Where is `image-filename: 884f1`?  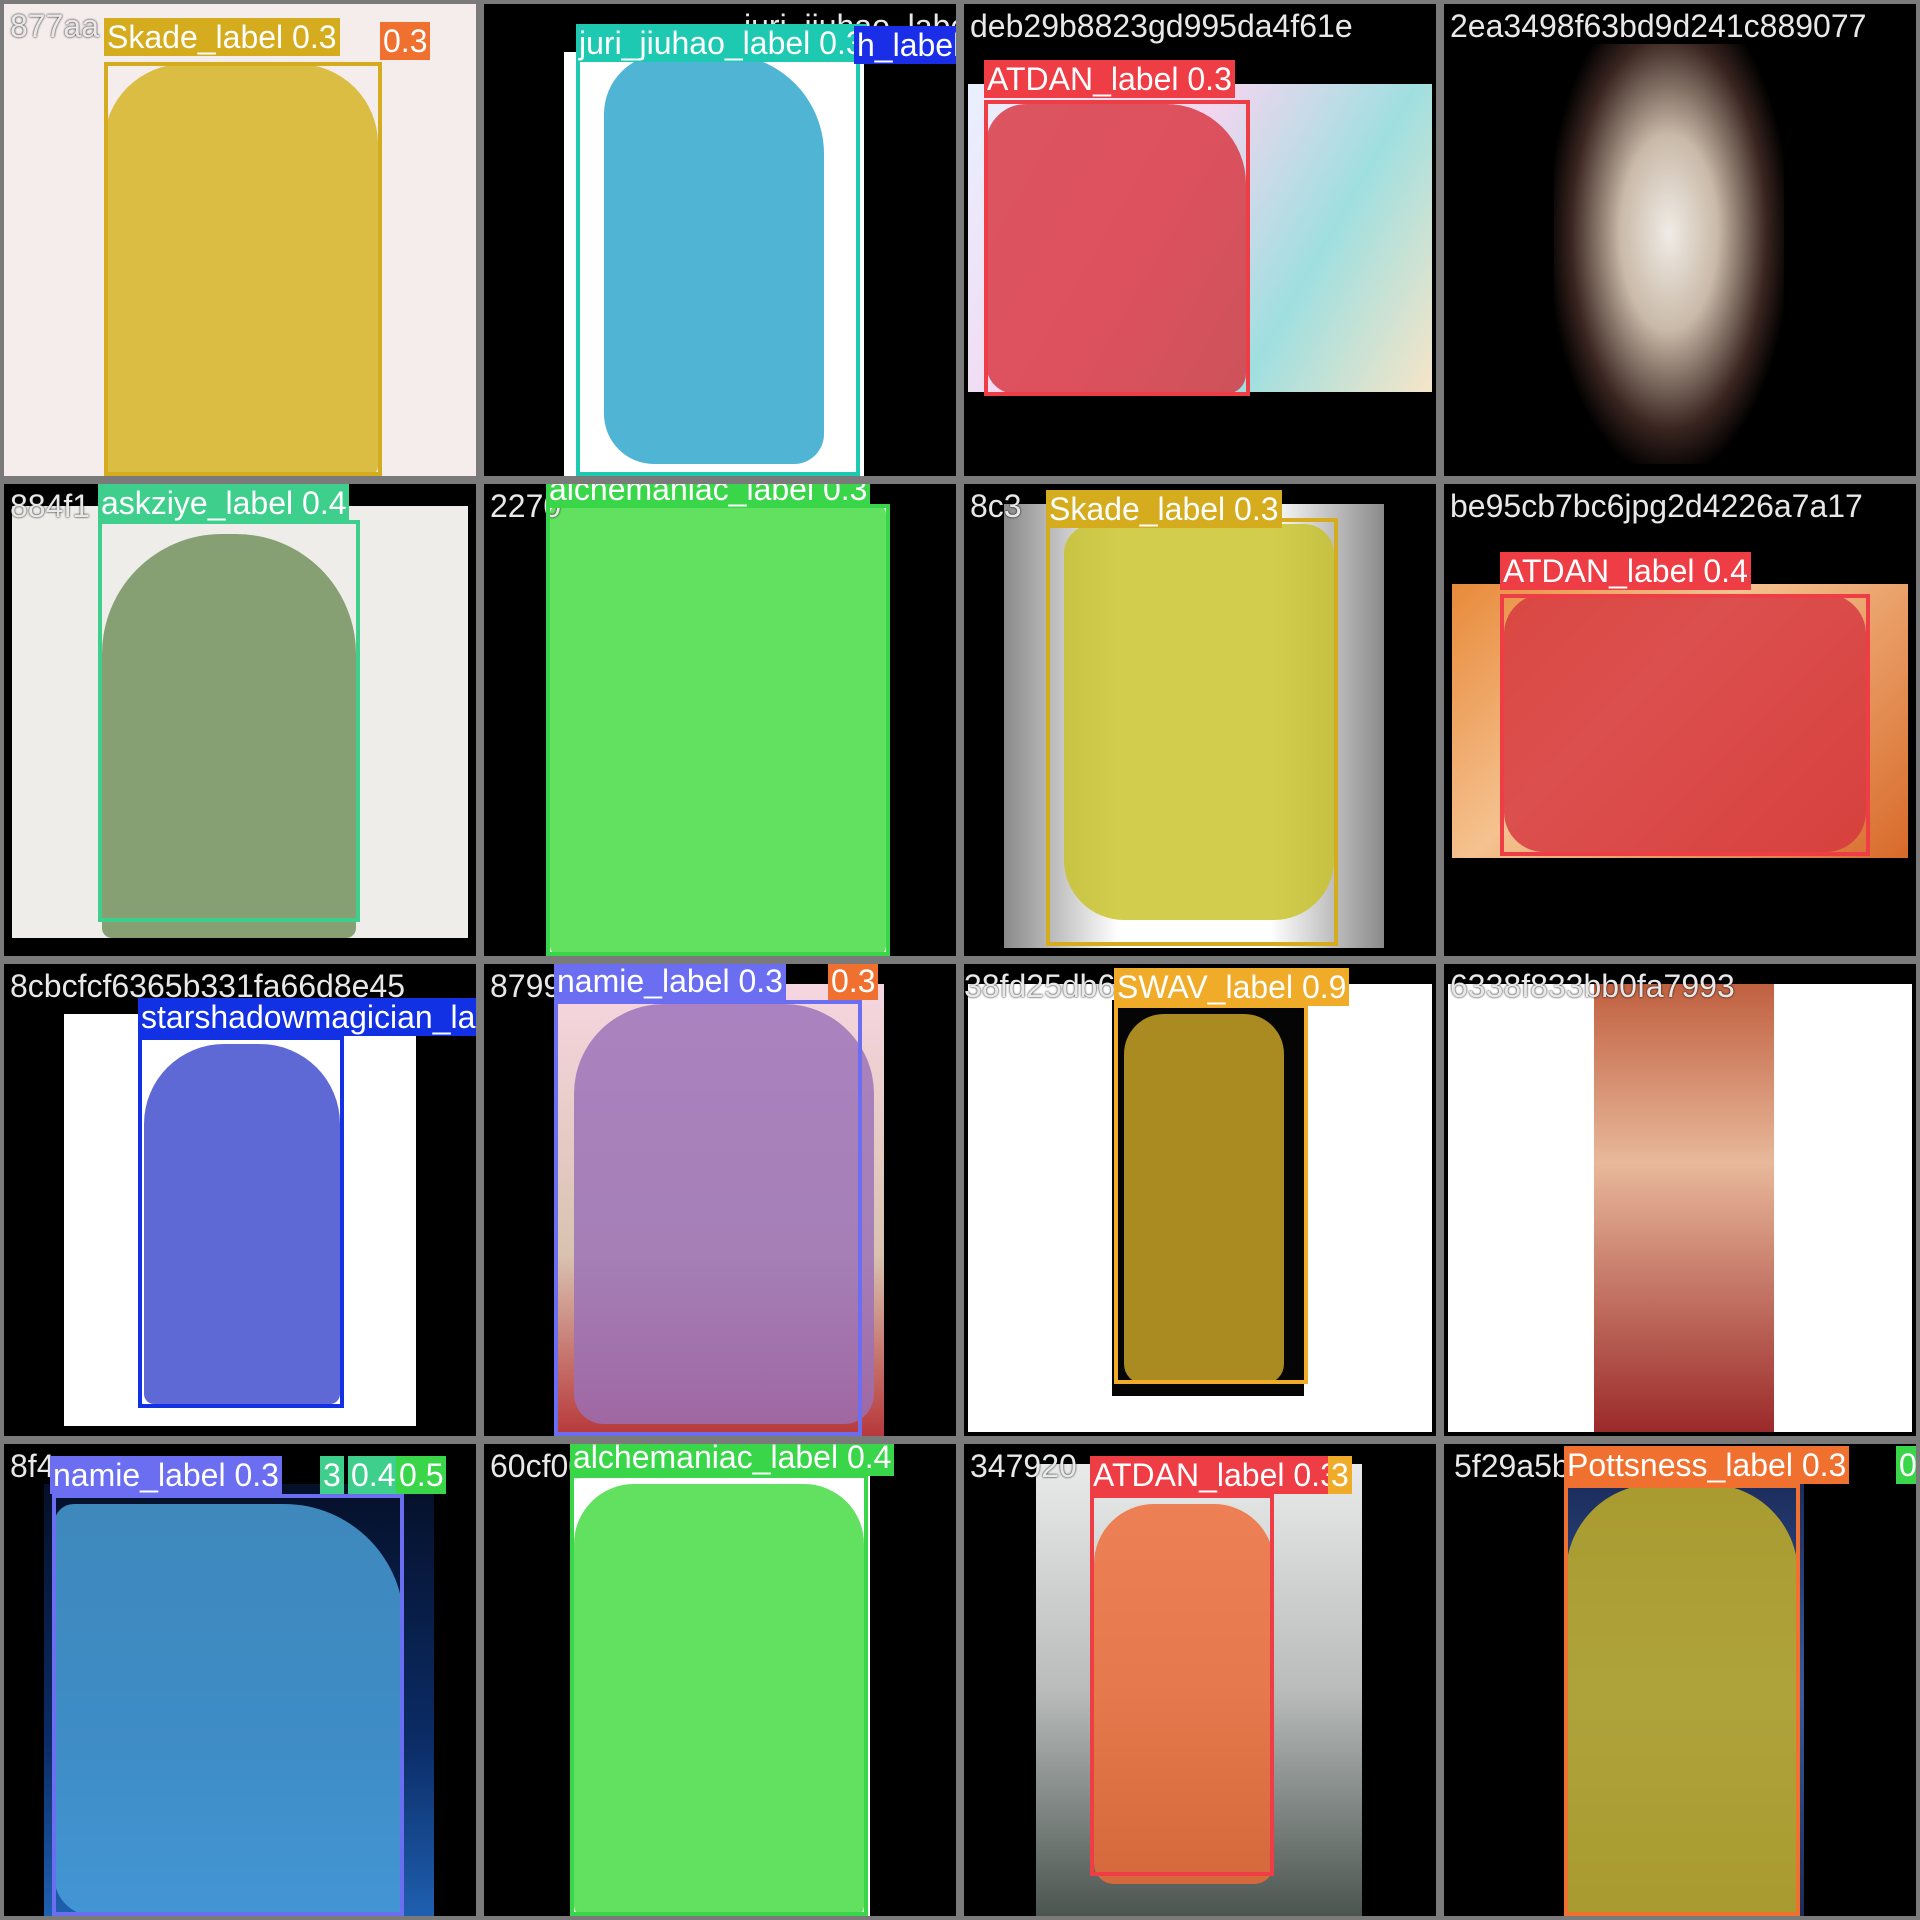
image-filename: 884f1 is located at coordinates (50, 506).